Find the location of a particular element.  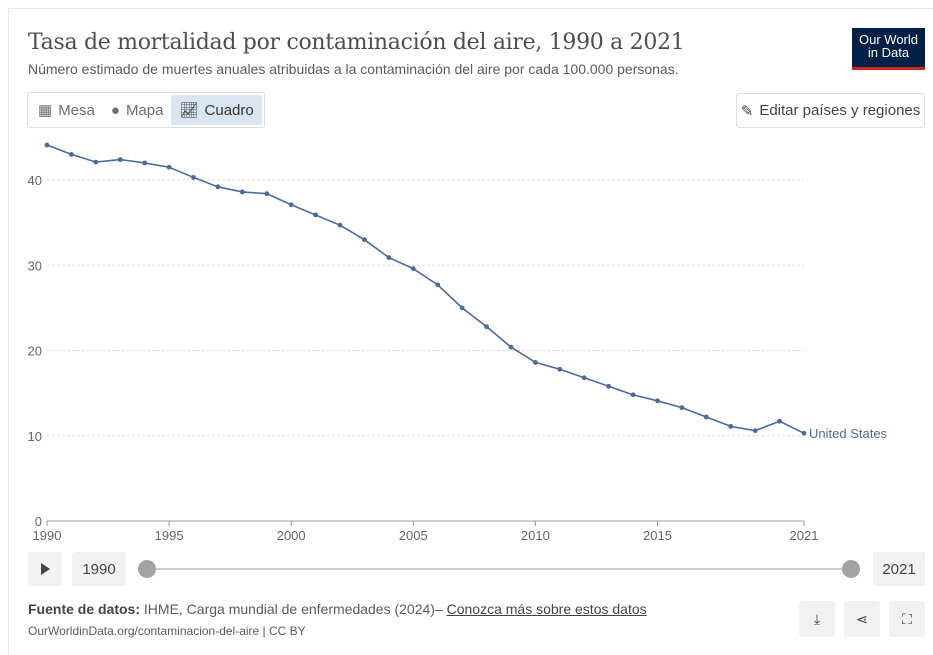

tab-map: ● Mapa is located at coordinates (137, 110).